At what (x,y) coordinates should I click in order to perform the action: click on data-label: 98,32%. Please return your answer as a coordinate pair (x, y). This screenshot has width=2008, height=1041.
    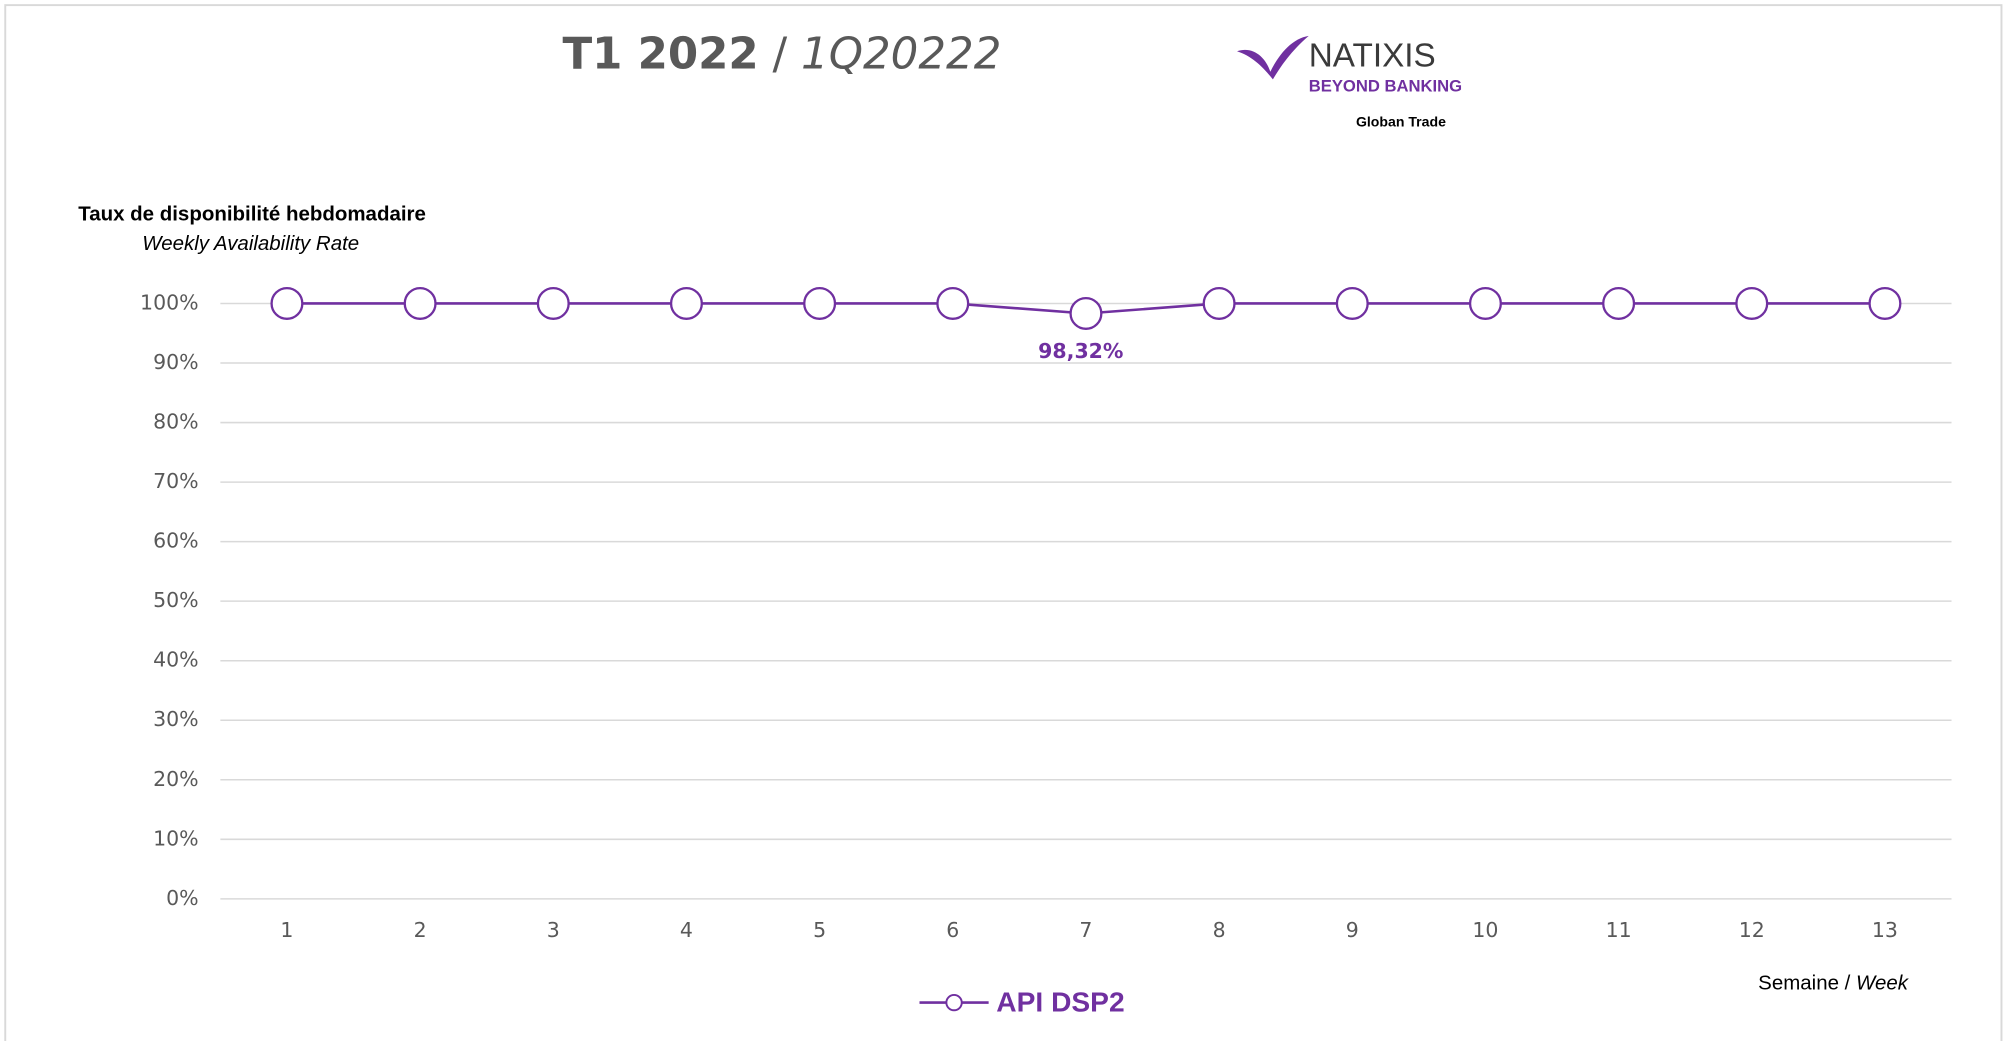
    Looking at the image, I should click on (1080, 351).